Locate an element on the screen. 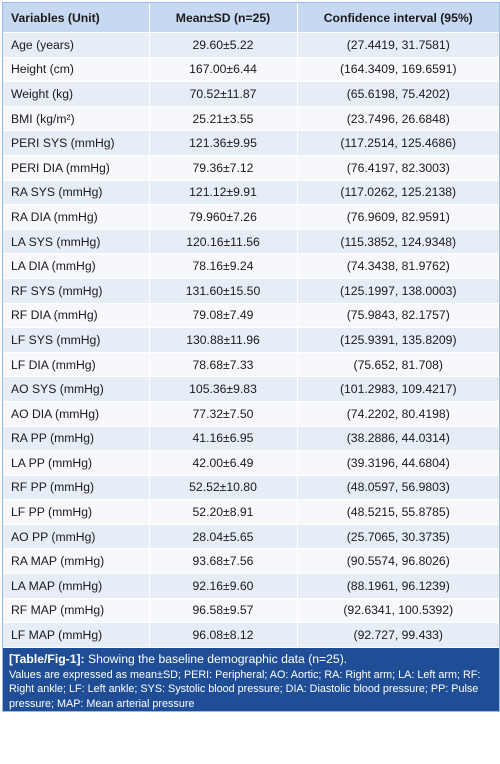  variable-cell: AO SYS (mmHg) is located at coordinates (76, 389).